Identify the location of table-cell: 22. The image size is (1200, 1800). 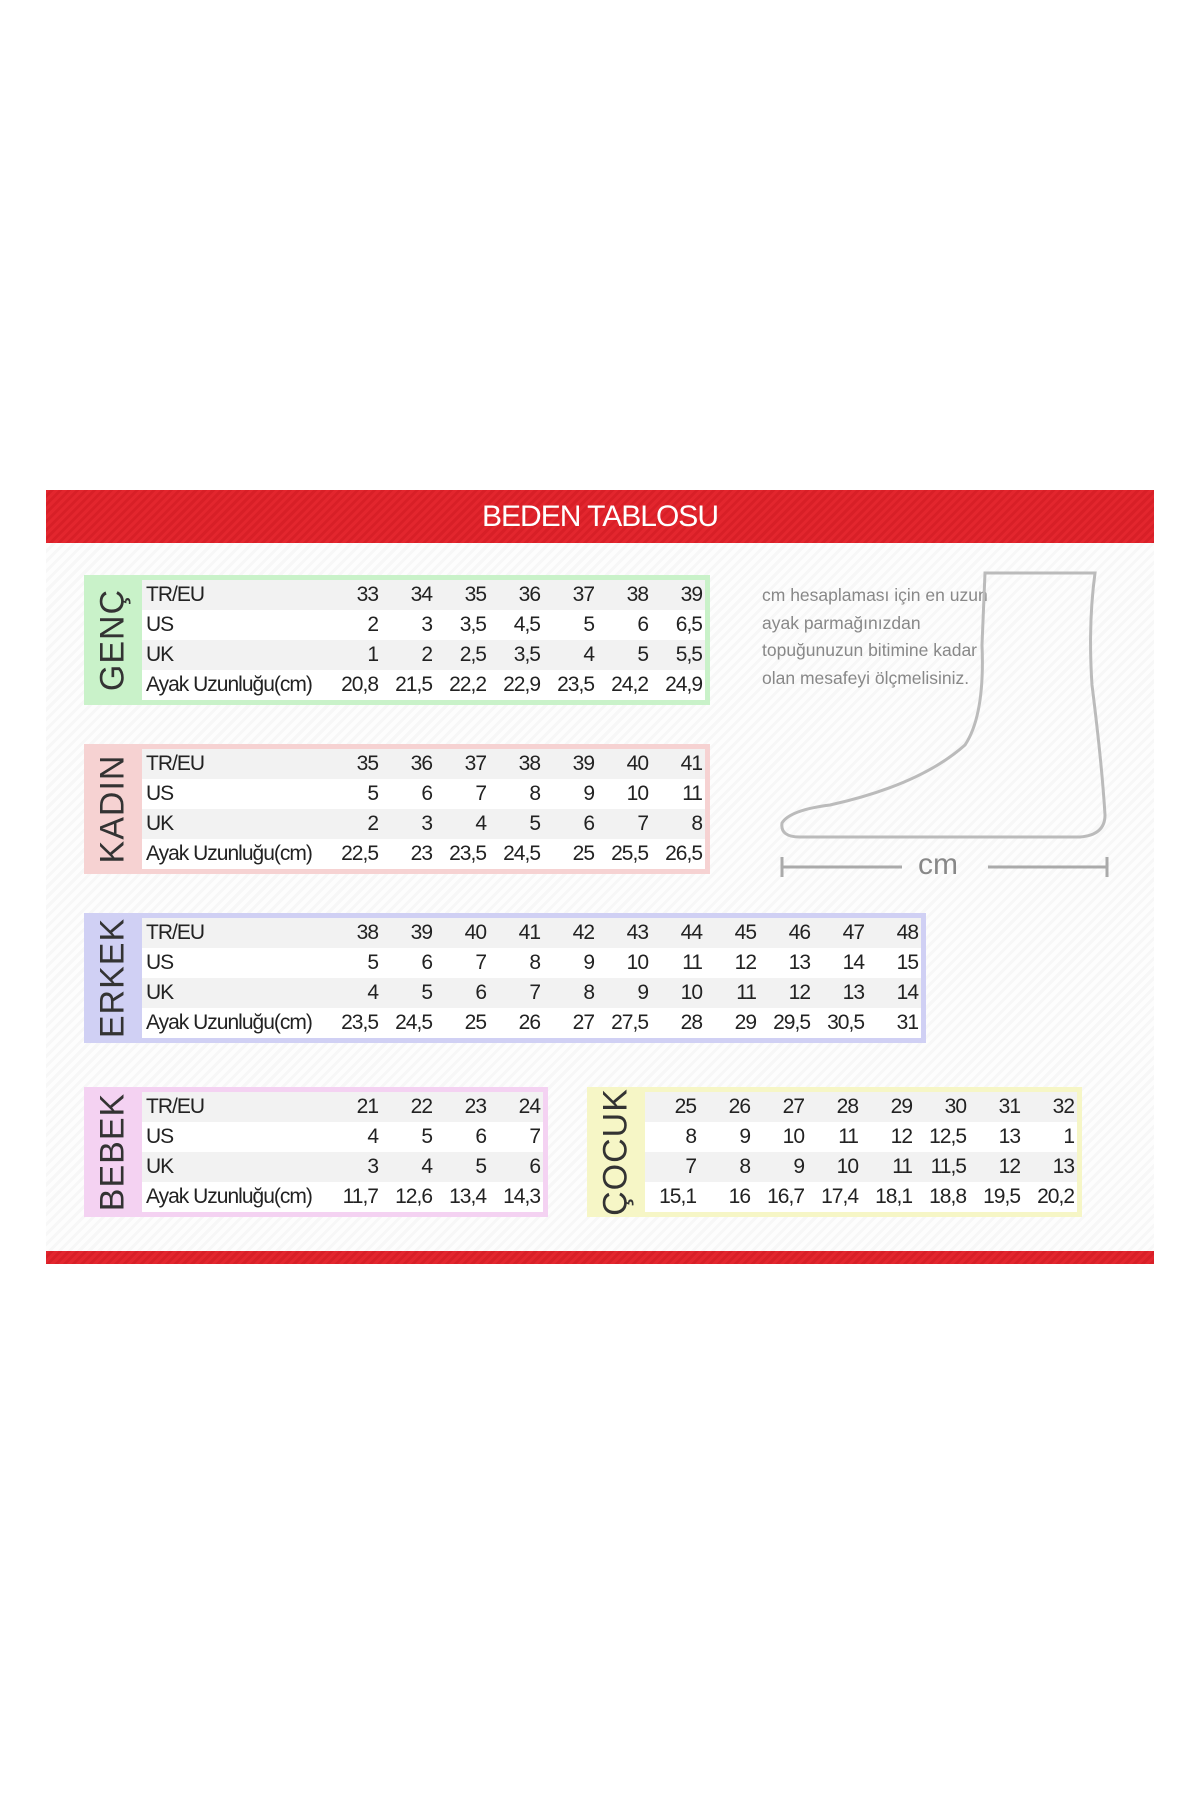
(408, 1107).